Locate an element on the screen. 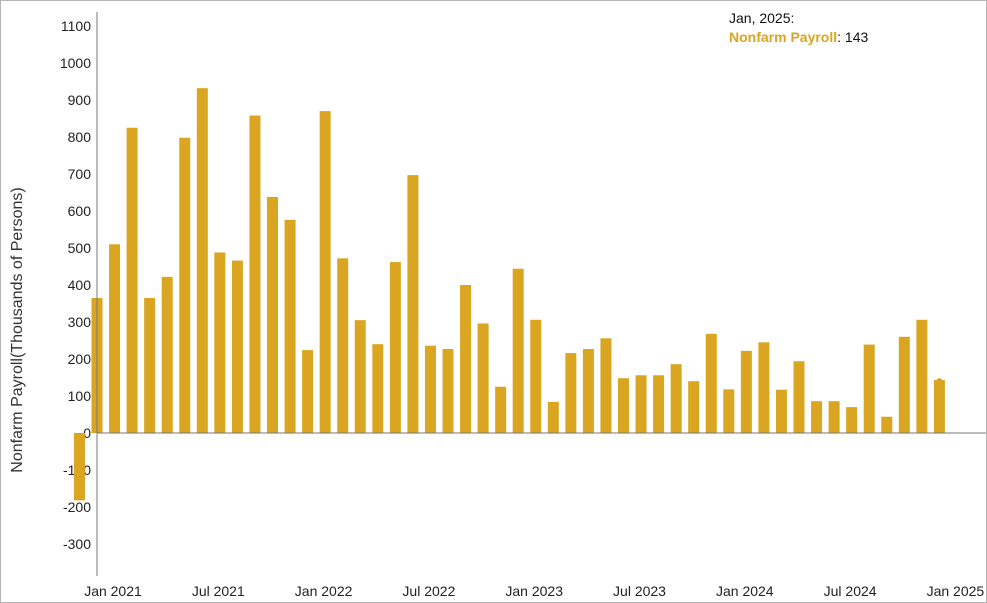  y-tick-label: 1000 is located at coordinates (75, 63).